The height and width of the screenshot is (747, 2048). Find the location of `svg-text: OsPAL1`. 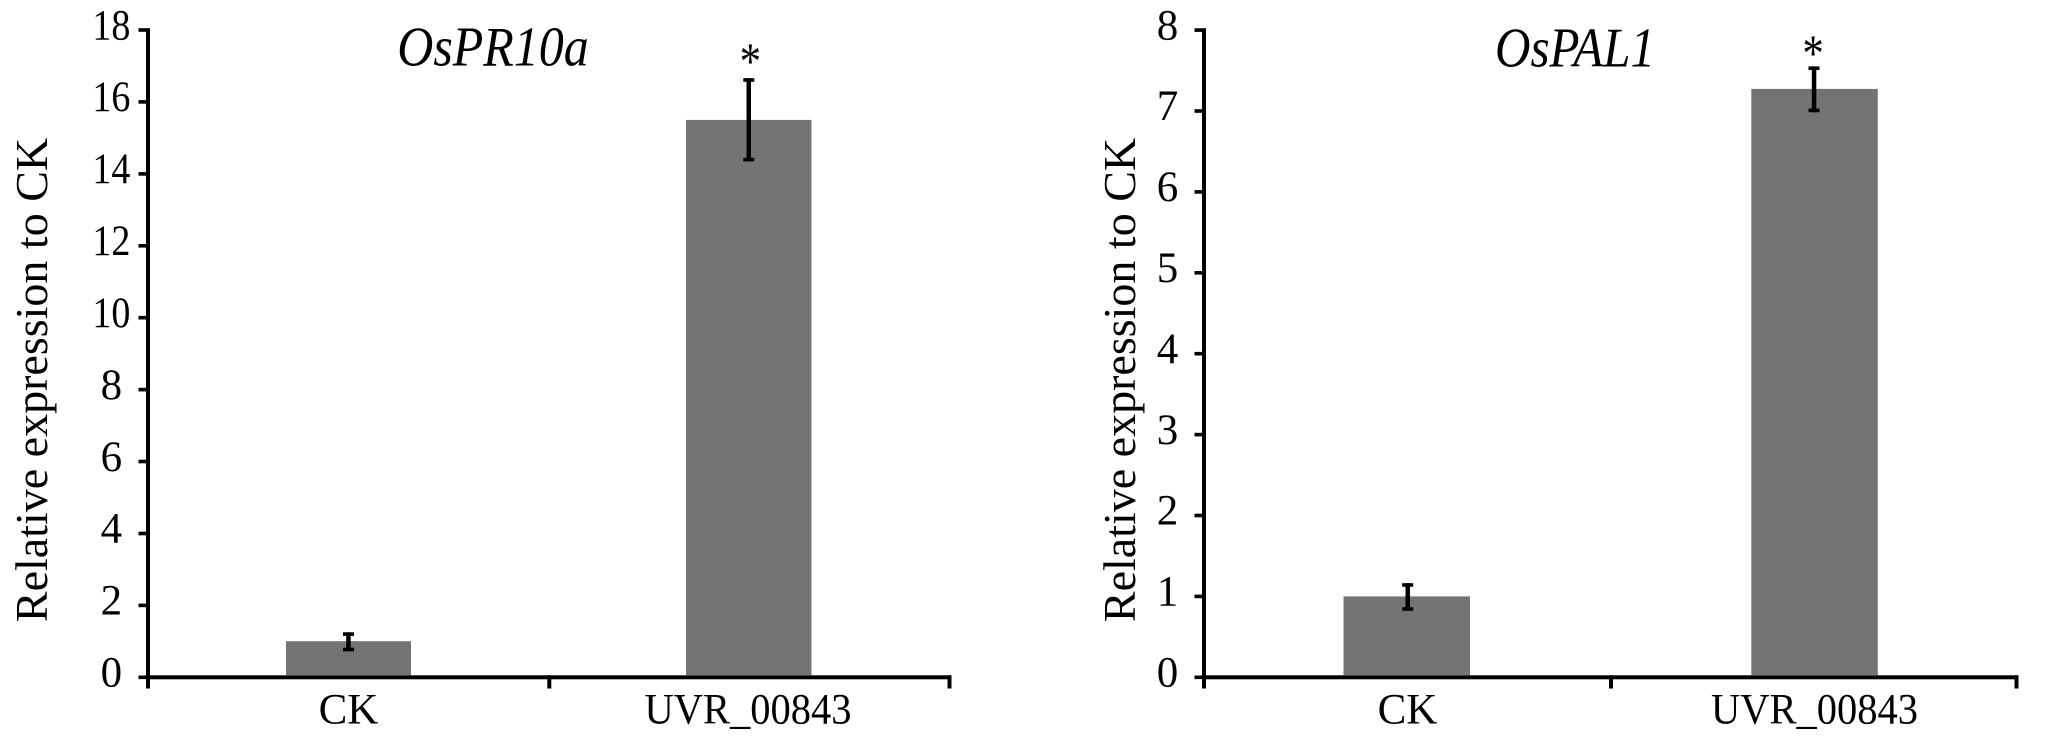

svg-text: OsPAL1 is located at coordinates (1575, 48).